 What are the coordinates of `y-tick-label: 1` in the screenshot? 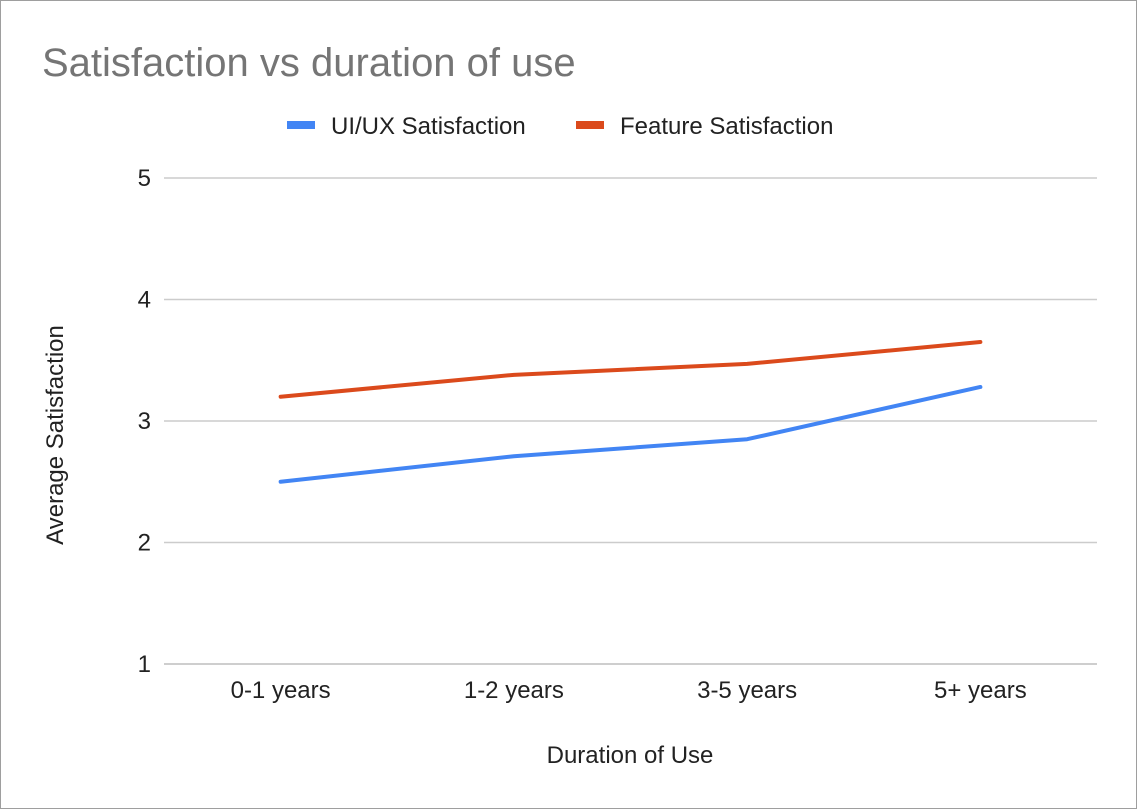 It's located at (144, 664).